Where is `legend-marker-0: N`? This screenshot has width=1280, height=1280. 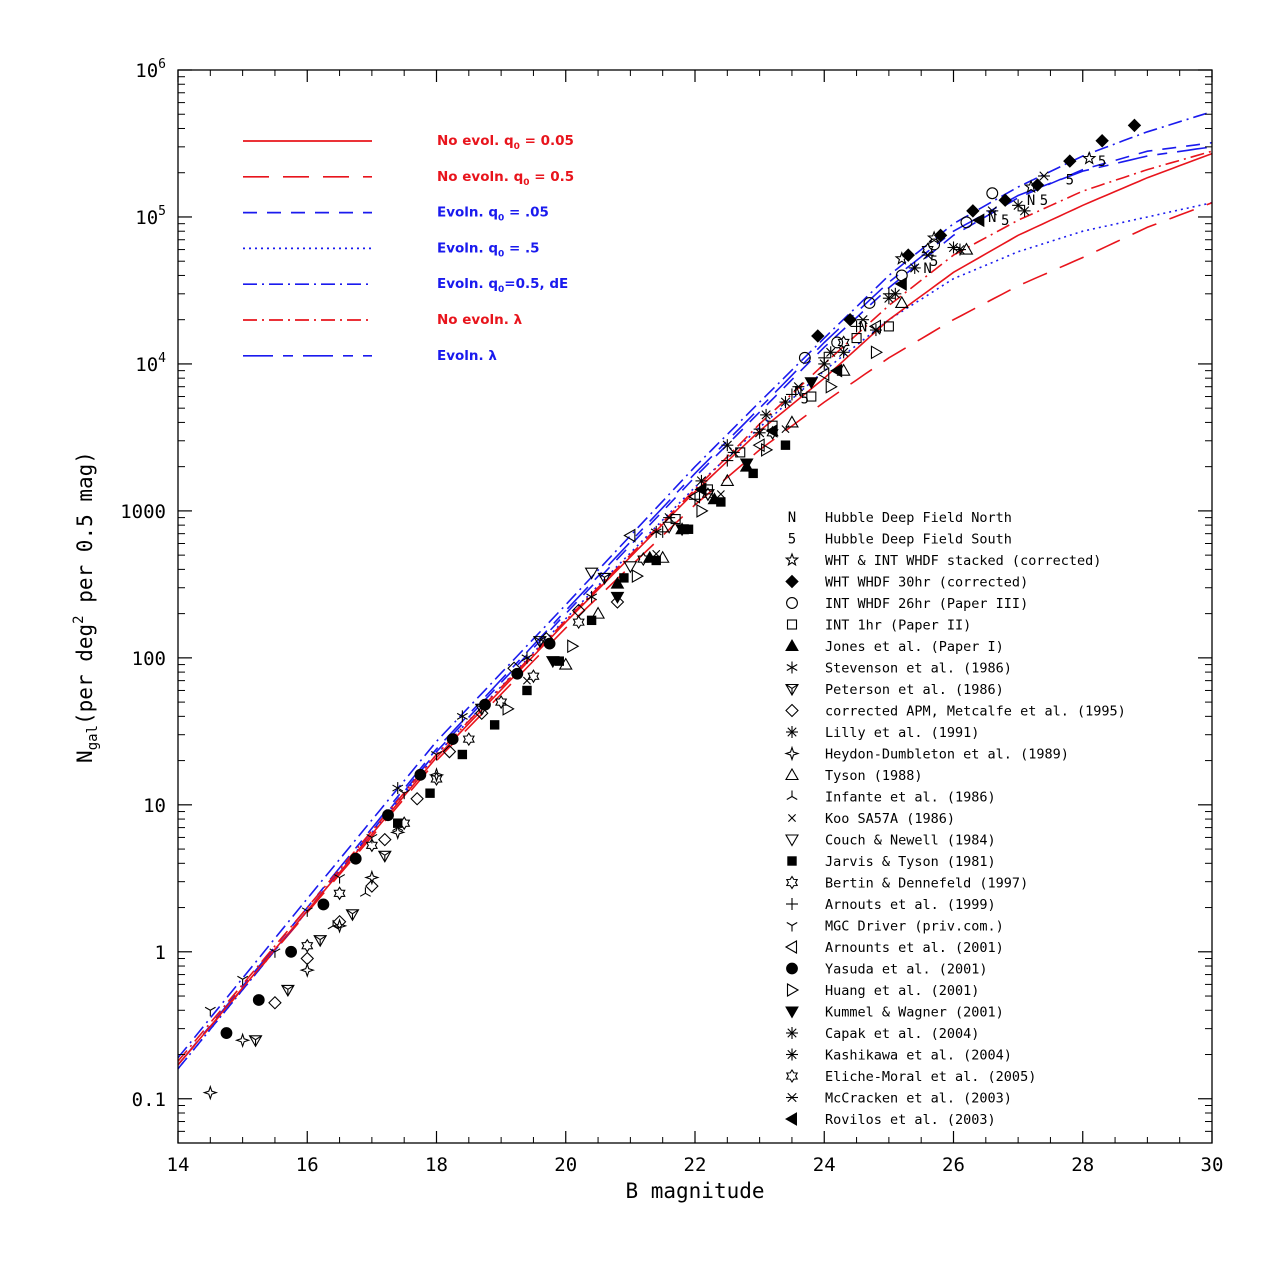 legend-marker-0: N is located at coordinates (792, 518).